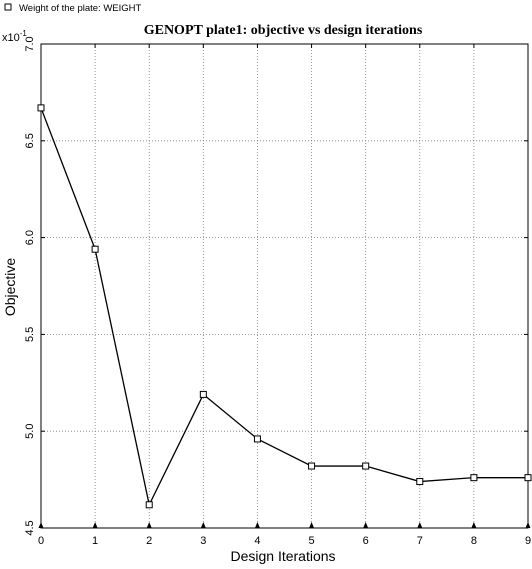 The width and height of the screenshot is (532, 569). Describe the element at coordinates (24, 33) in the screenshot. I see `y-multiplier-exponent: -1` at that location.